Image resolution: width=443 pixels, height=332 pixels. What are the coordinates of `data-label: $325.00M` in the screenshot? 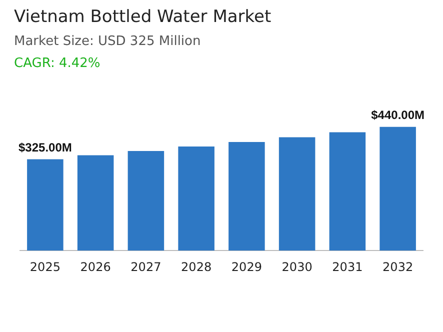 It's located at (45, 147).